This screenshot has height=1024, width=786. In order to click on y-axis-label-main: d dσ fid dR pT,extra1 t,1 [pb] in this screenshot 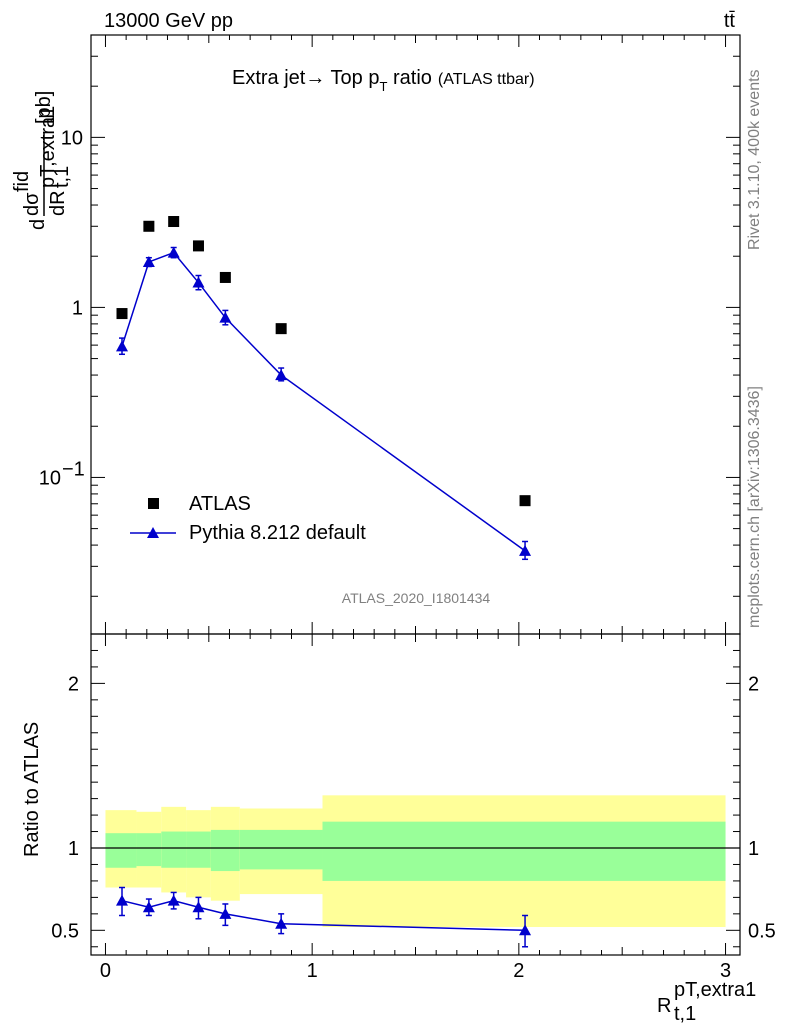, I will do `click(42, 160)`.